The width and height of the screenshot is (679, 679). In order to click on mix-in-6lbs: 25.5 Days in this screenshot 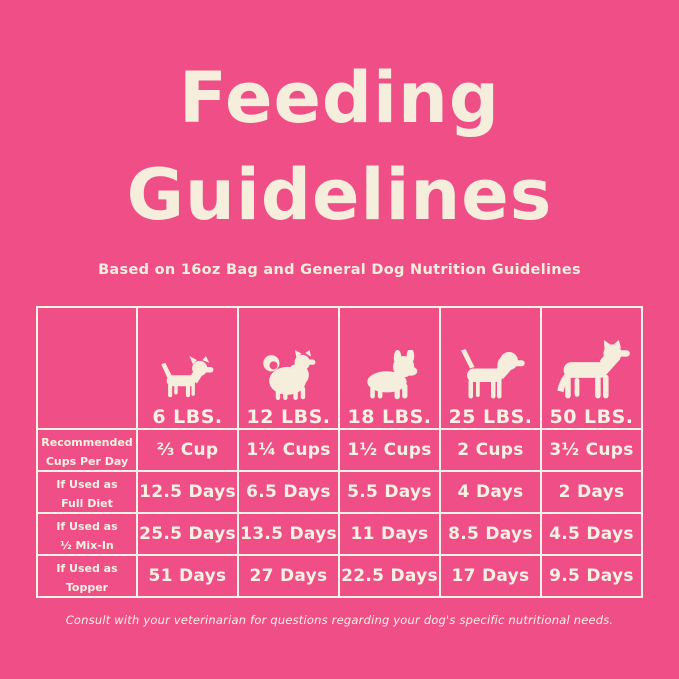, I will do `click(187, 534)`.